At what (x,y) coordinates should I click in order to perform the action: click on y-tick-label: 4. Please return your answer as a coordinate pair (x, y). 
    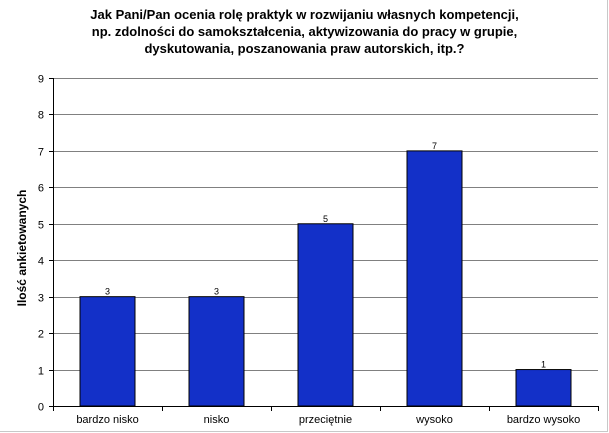
    Looking at the image, I should click on (41, 262).